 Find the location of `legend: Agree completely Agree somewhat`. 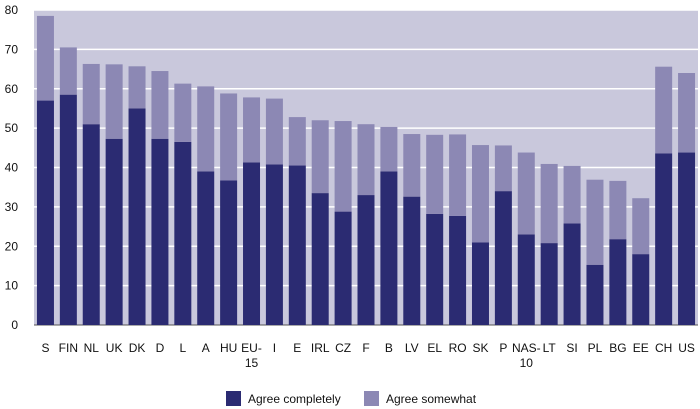

legend: Agree completely Agree somewhat is located at coordinates (351, 398).